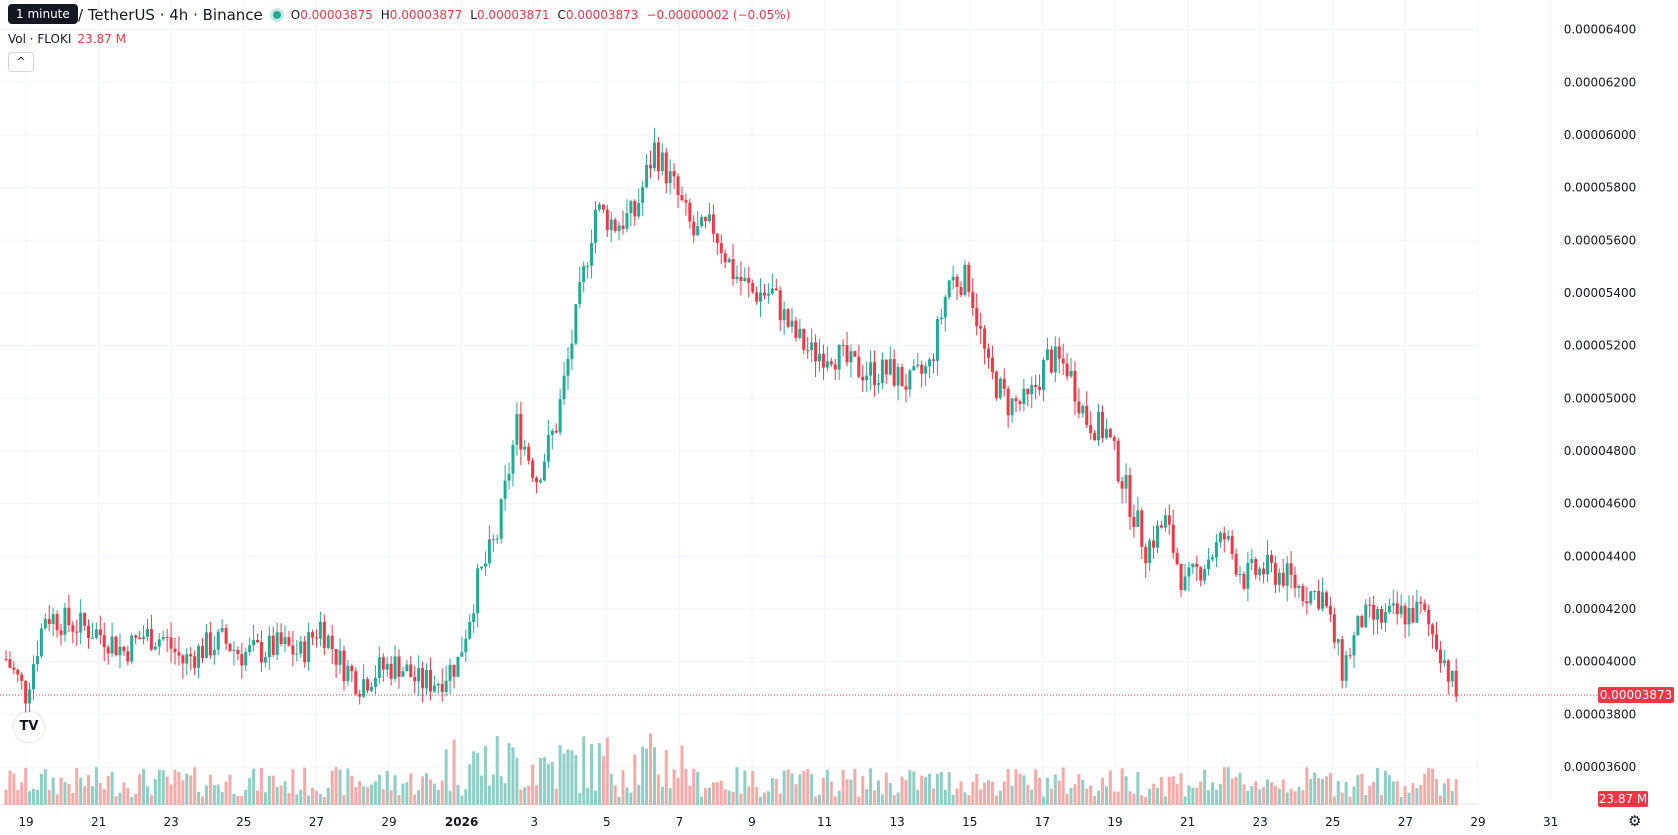 This screenshot has width=1678, height=835. I want to click on tradingview-logo: TV, so click(29, 727).